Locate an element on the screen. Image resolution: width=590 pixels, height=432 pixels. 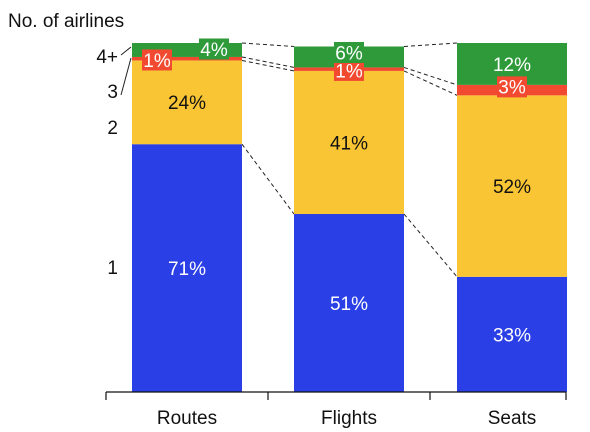
segment-label-flights-3: 1% is located at coordinates (349, 71).